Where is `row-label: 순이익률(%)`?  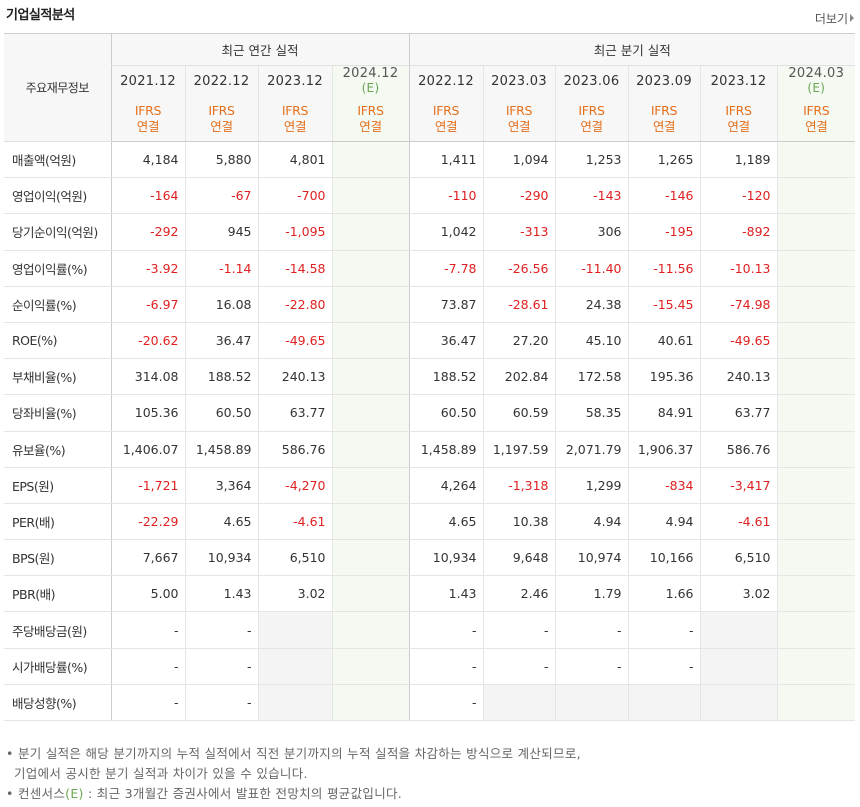 row-label: 순이익률(%) is located at coordinates (57, 304).